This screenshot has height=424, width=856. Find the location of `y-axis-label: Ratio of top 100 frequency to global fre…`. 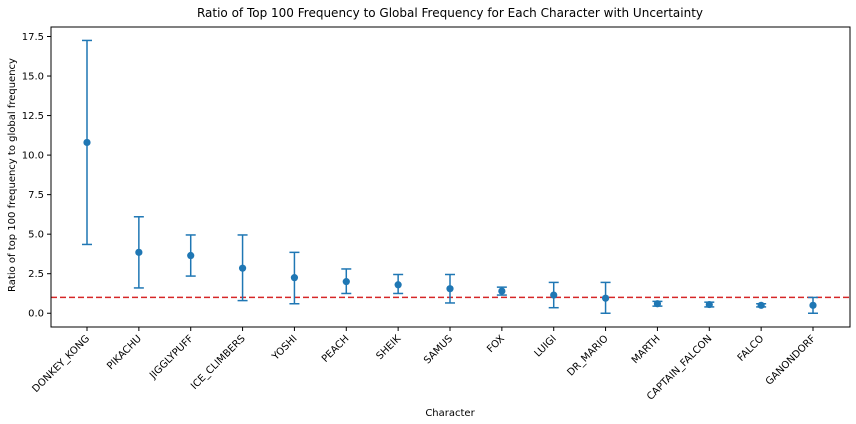

y-axis-label: Ratio of top 100 frequency to global fre… is located at coordinates (12, 175).